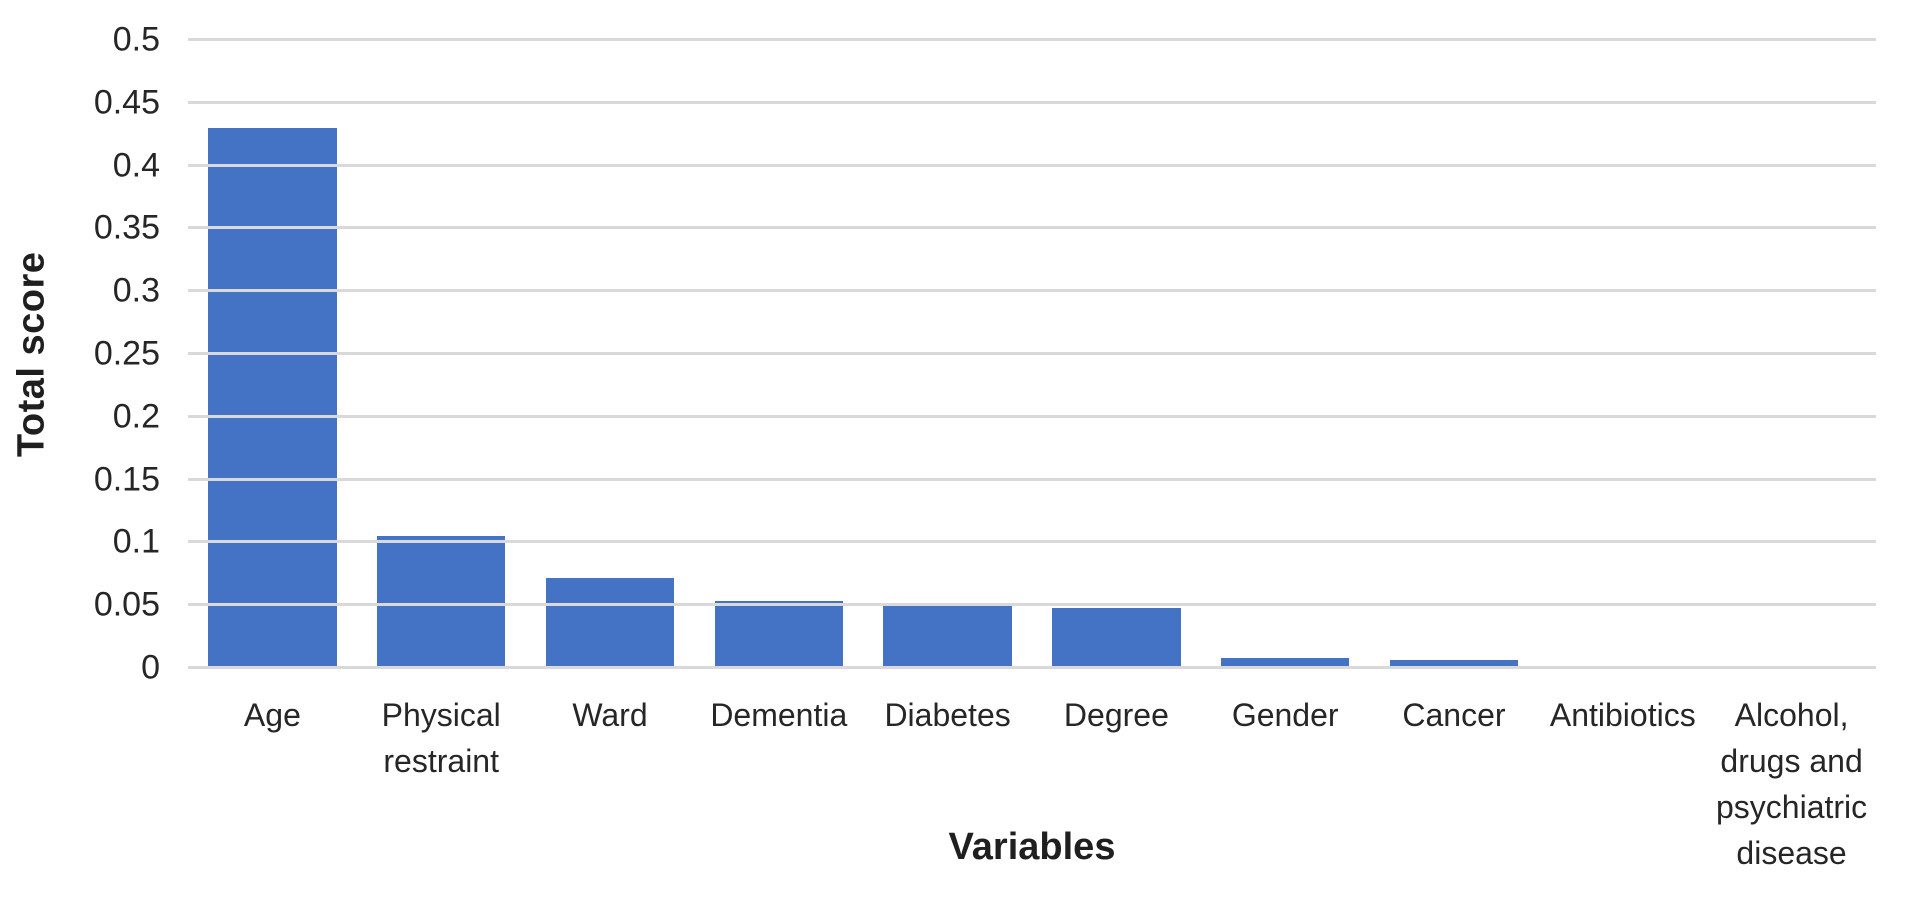 This screenshot has height=908, width=1916. Describe the element at coordinates (1032, 847) in the screenshot. I see `x-axis-title: Variables` at that location.